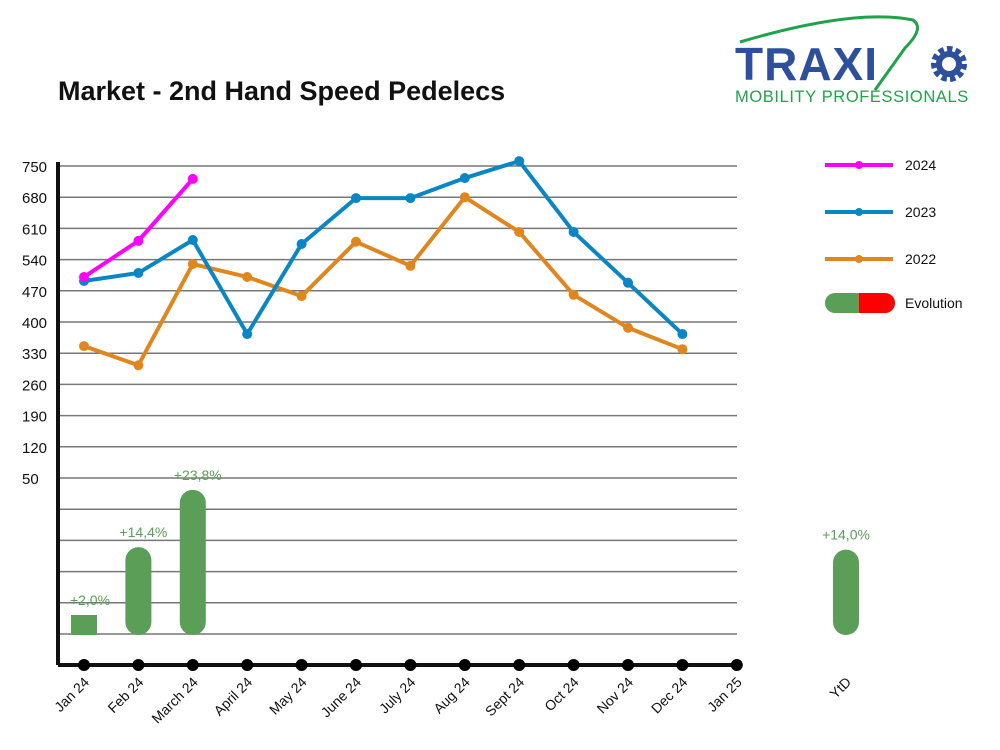 Image resolution: width=1000 pixels, height=750 pixels. I want to click on x-tick-label: March 24, so click(174, 700).